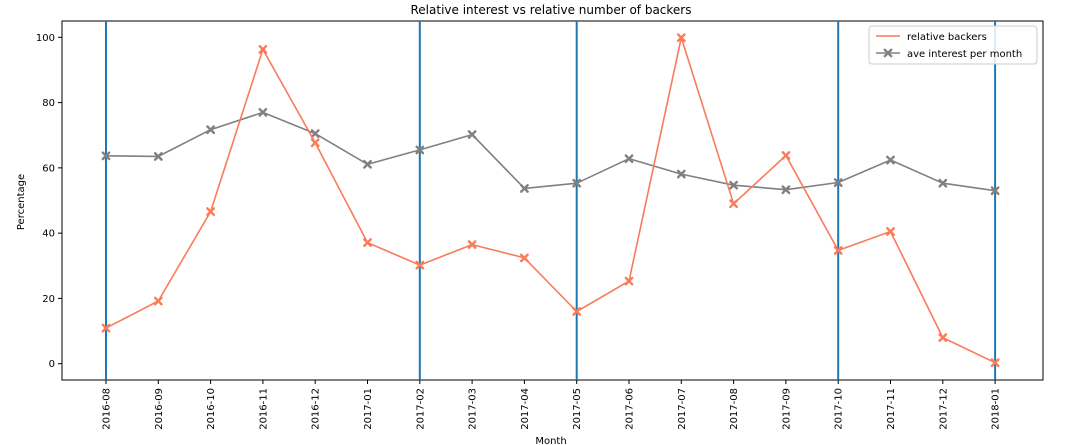  I want to click on legend-marker-ave-interest, so click(888, 53).